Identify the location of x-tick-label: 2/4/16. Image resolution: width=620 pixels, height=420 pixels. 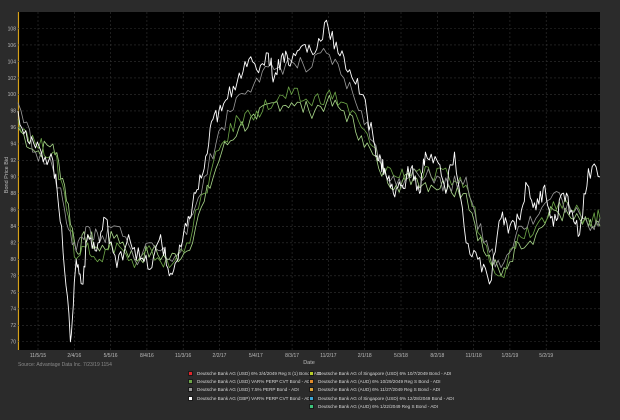
(74, 356).